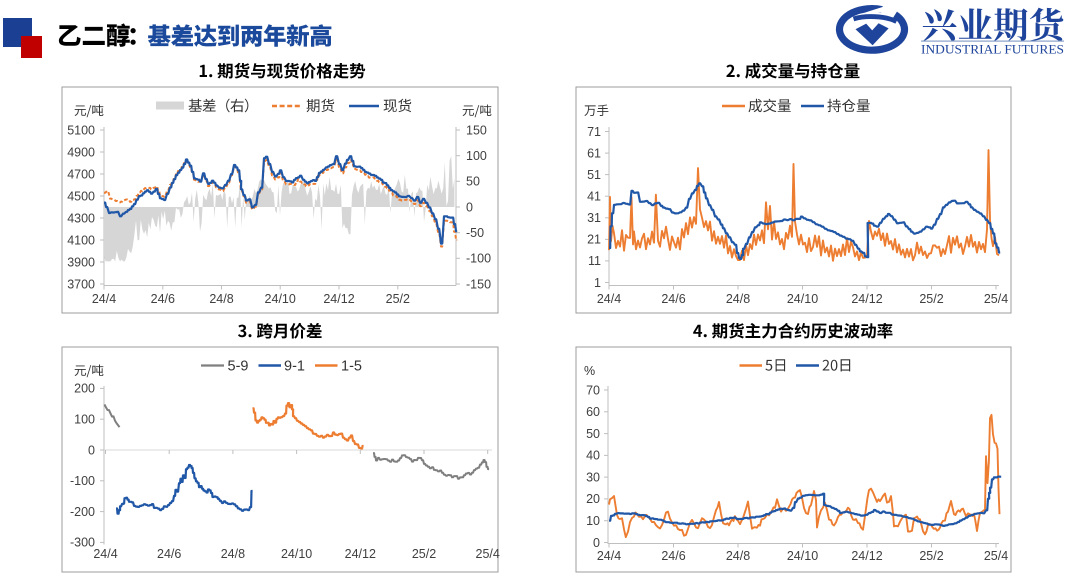  Describe the element at coordinates (81, 240) in the screenshot. I see `svg-text: 4100` at that location.